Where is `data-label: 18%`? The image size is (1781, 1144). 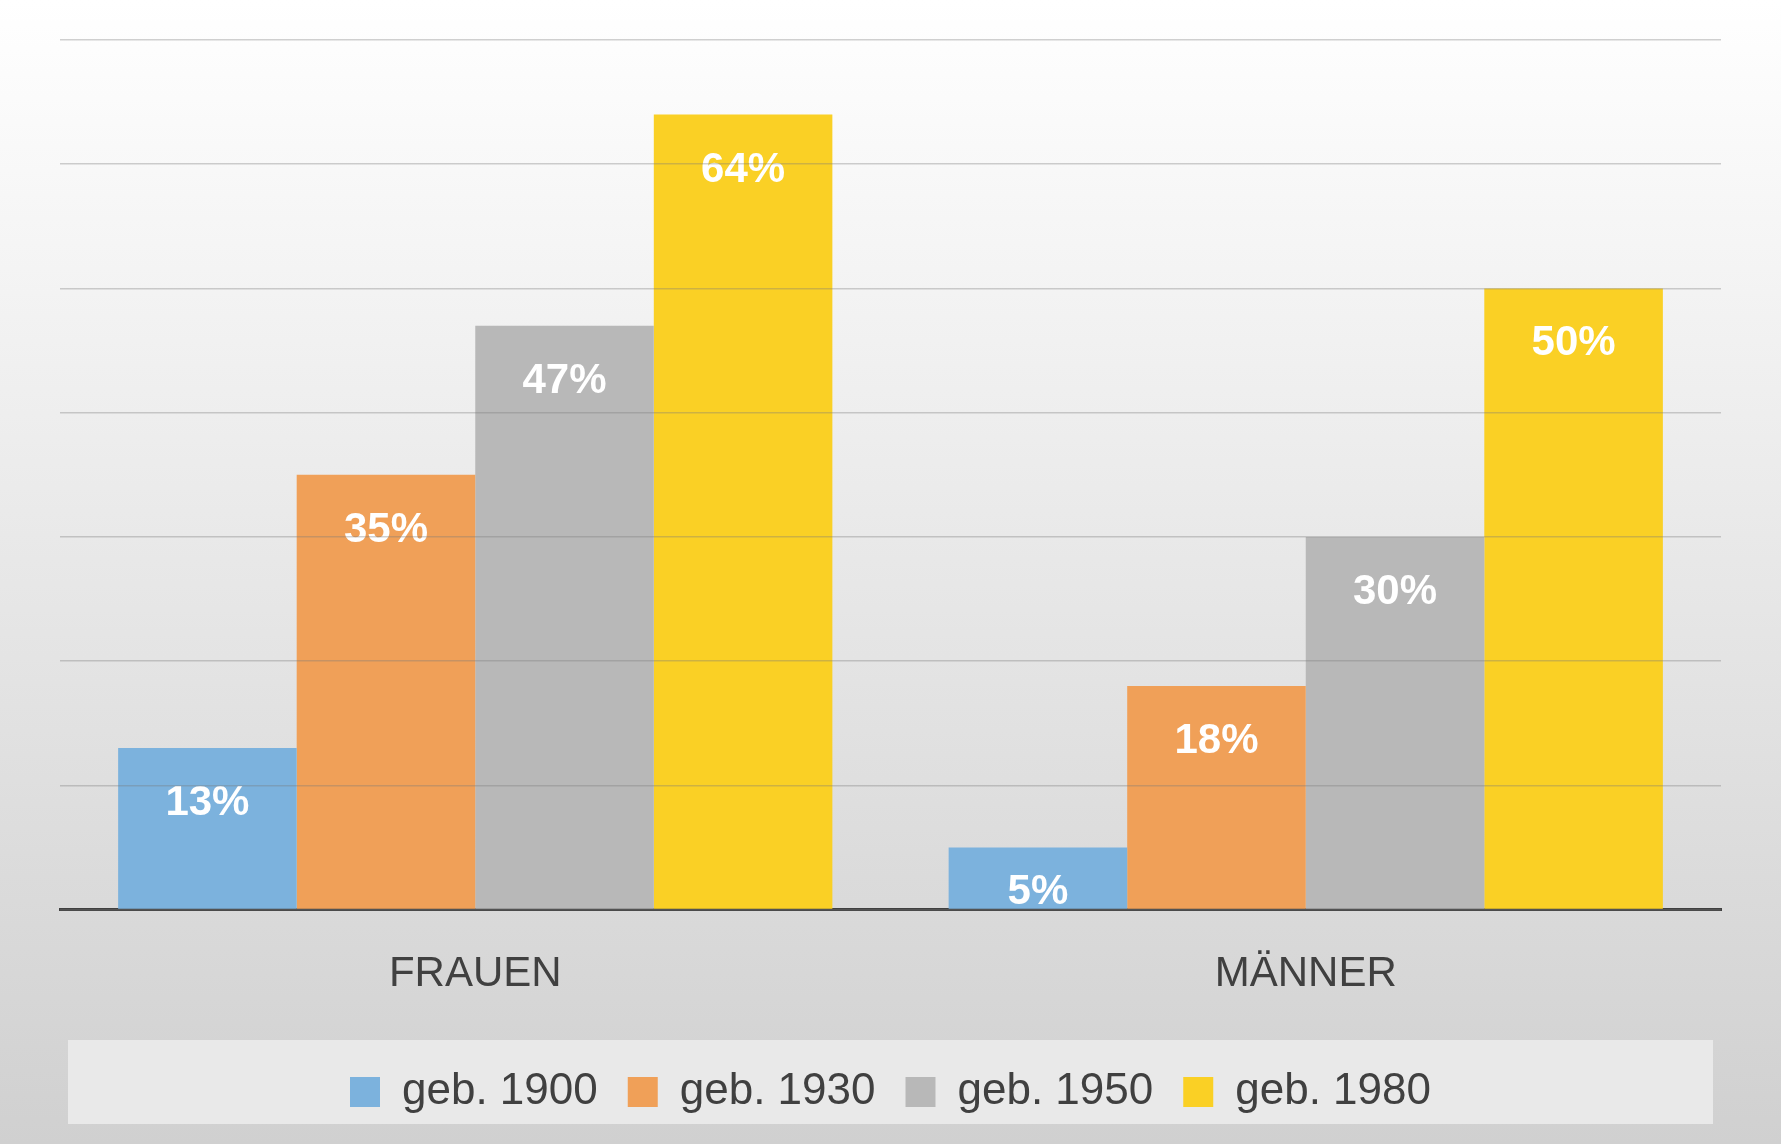 data-label: 18% is located at coordinates (1216, 738).